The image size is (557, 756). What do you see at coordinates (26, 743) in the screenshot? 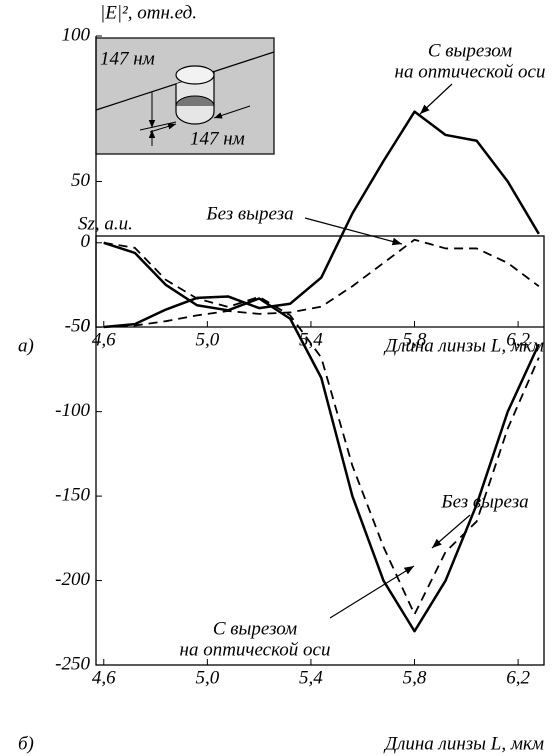
I see `panel-label: б)` at bounding box center [26, 743].